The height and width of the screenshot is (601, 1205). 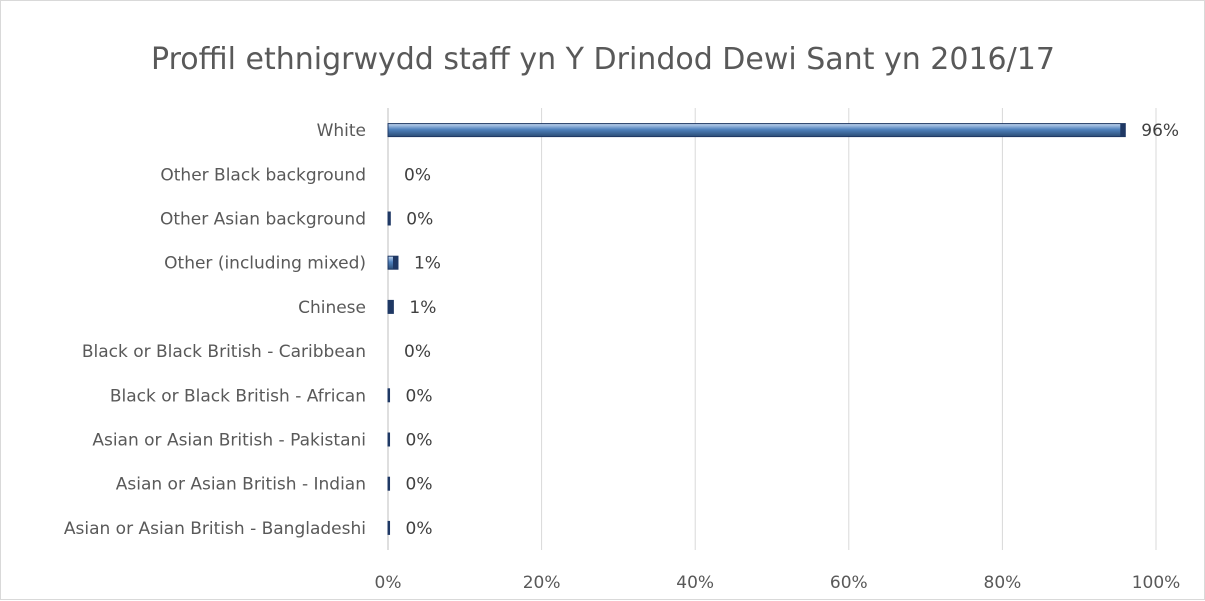 What do you see at coordinates (215, 529) in the screenshot?
I see `category-label: Asian or Asian British - Bangladeshi` at bounding box center [215, 529].